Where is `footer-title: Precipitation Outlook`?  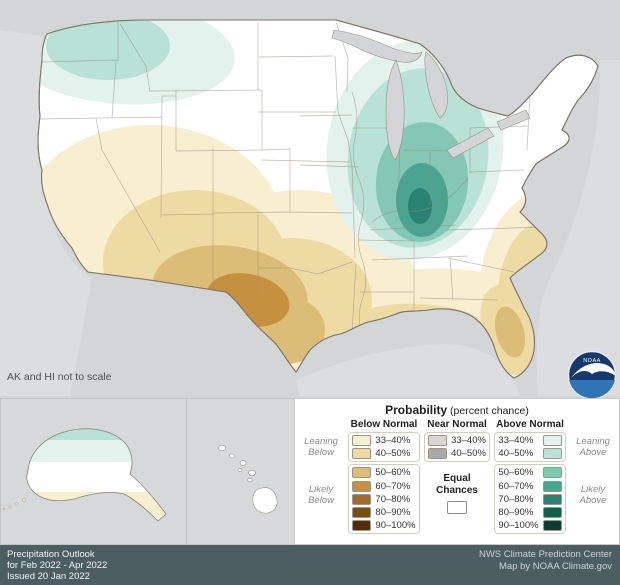
footer-title: Precipitation Outlook is located at coordinates (51, 554).